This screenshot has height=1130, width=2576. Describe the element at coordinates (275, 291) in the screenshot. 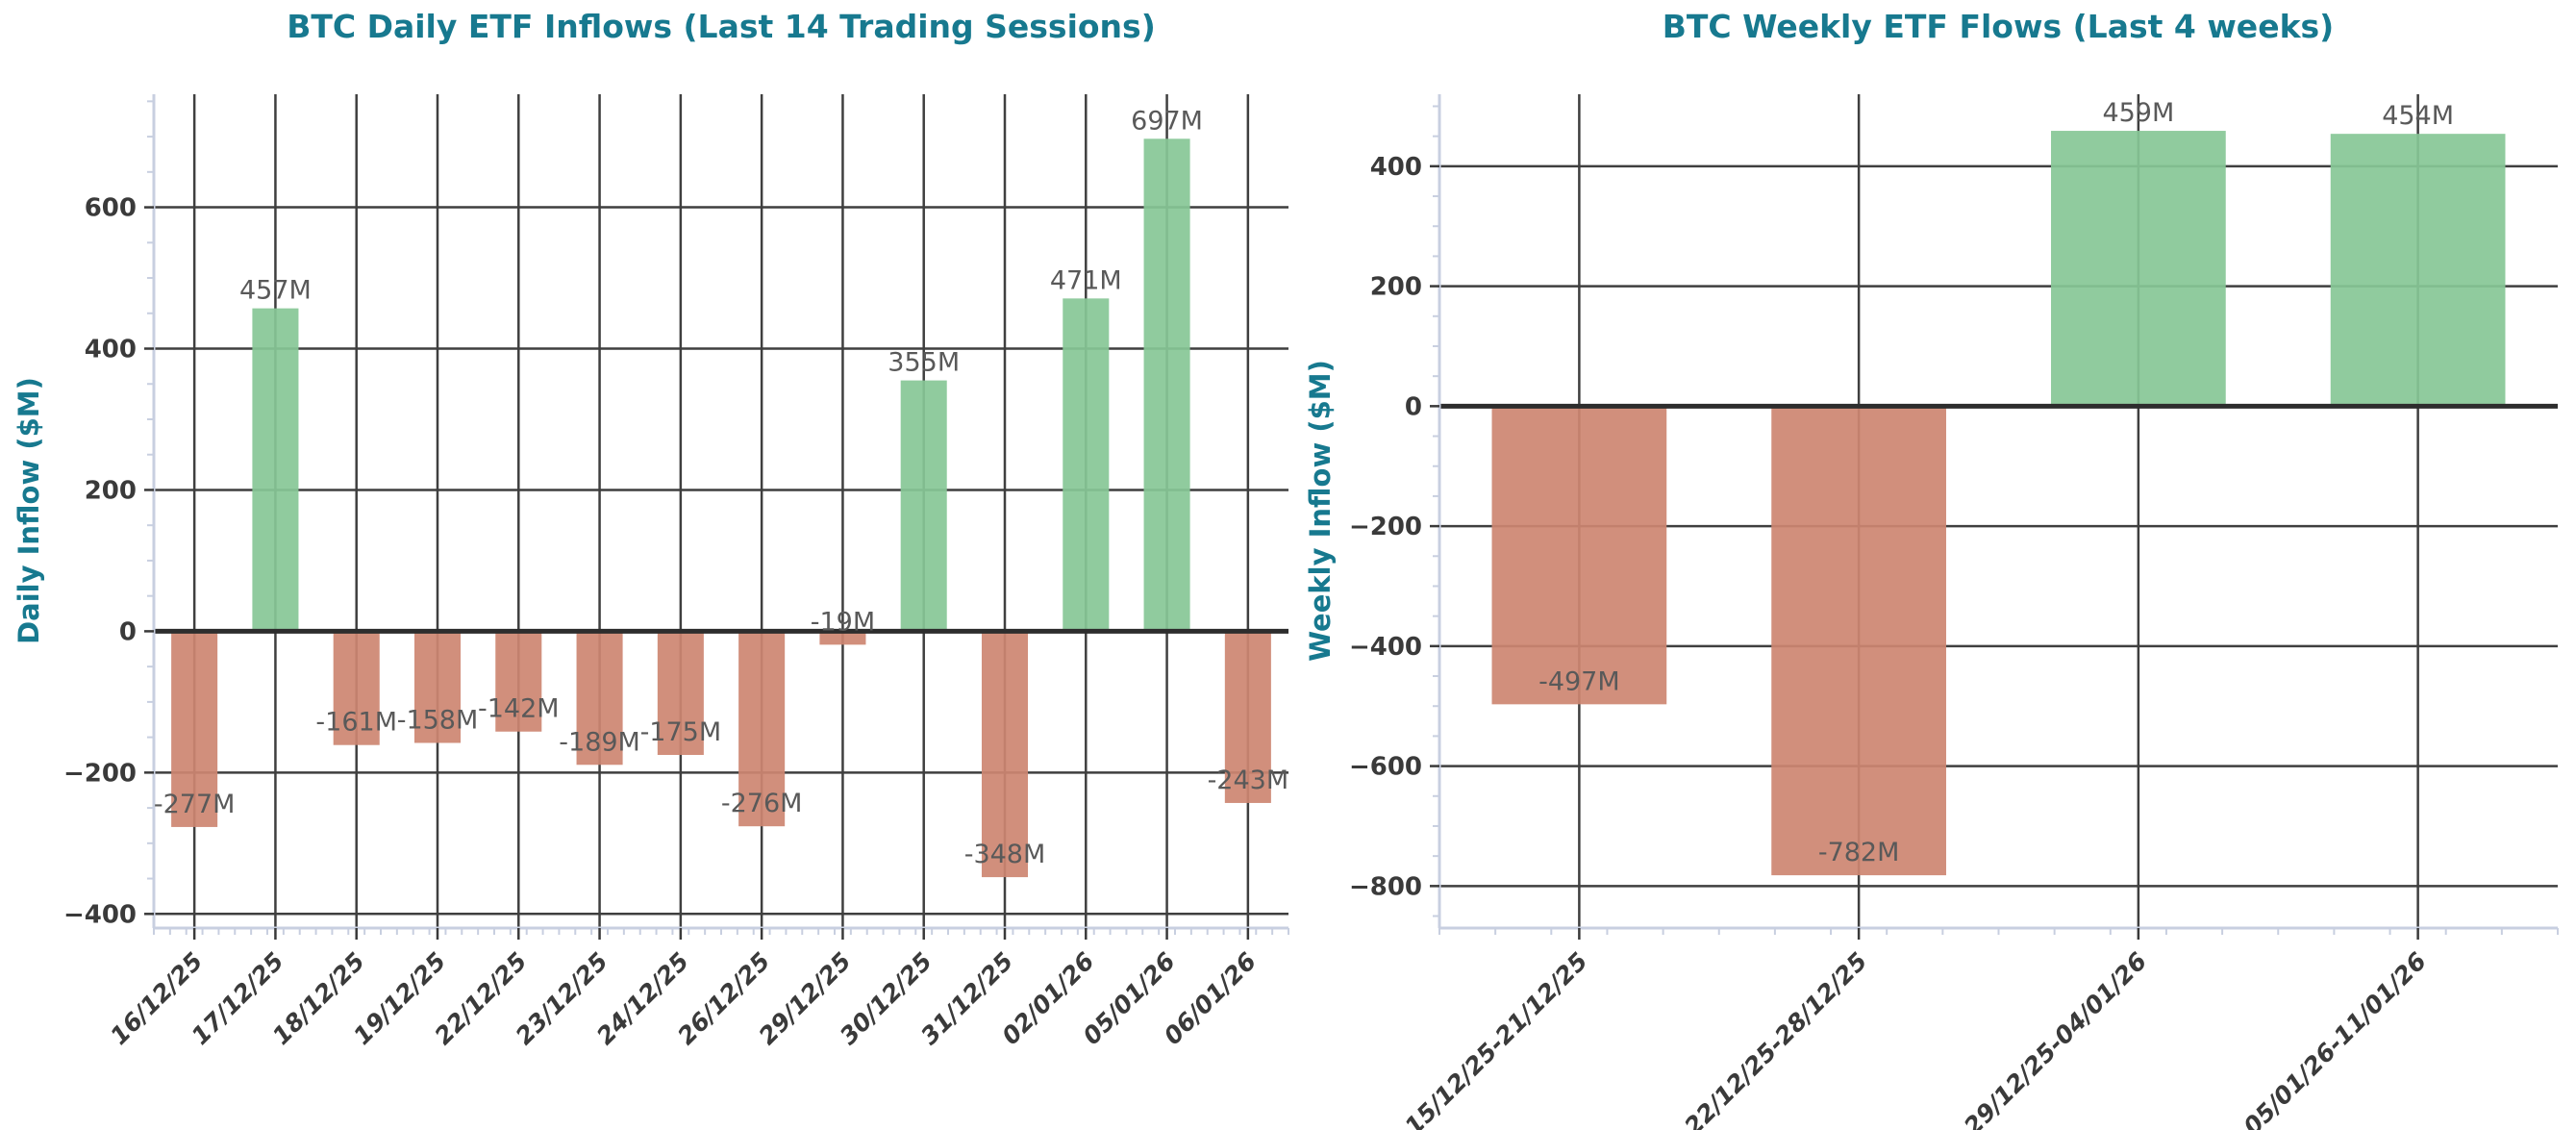

I see `bar-value-label: 457M` at that location.